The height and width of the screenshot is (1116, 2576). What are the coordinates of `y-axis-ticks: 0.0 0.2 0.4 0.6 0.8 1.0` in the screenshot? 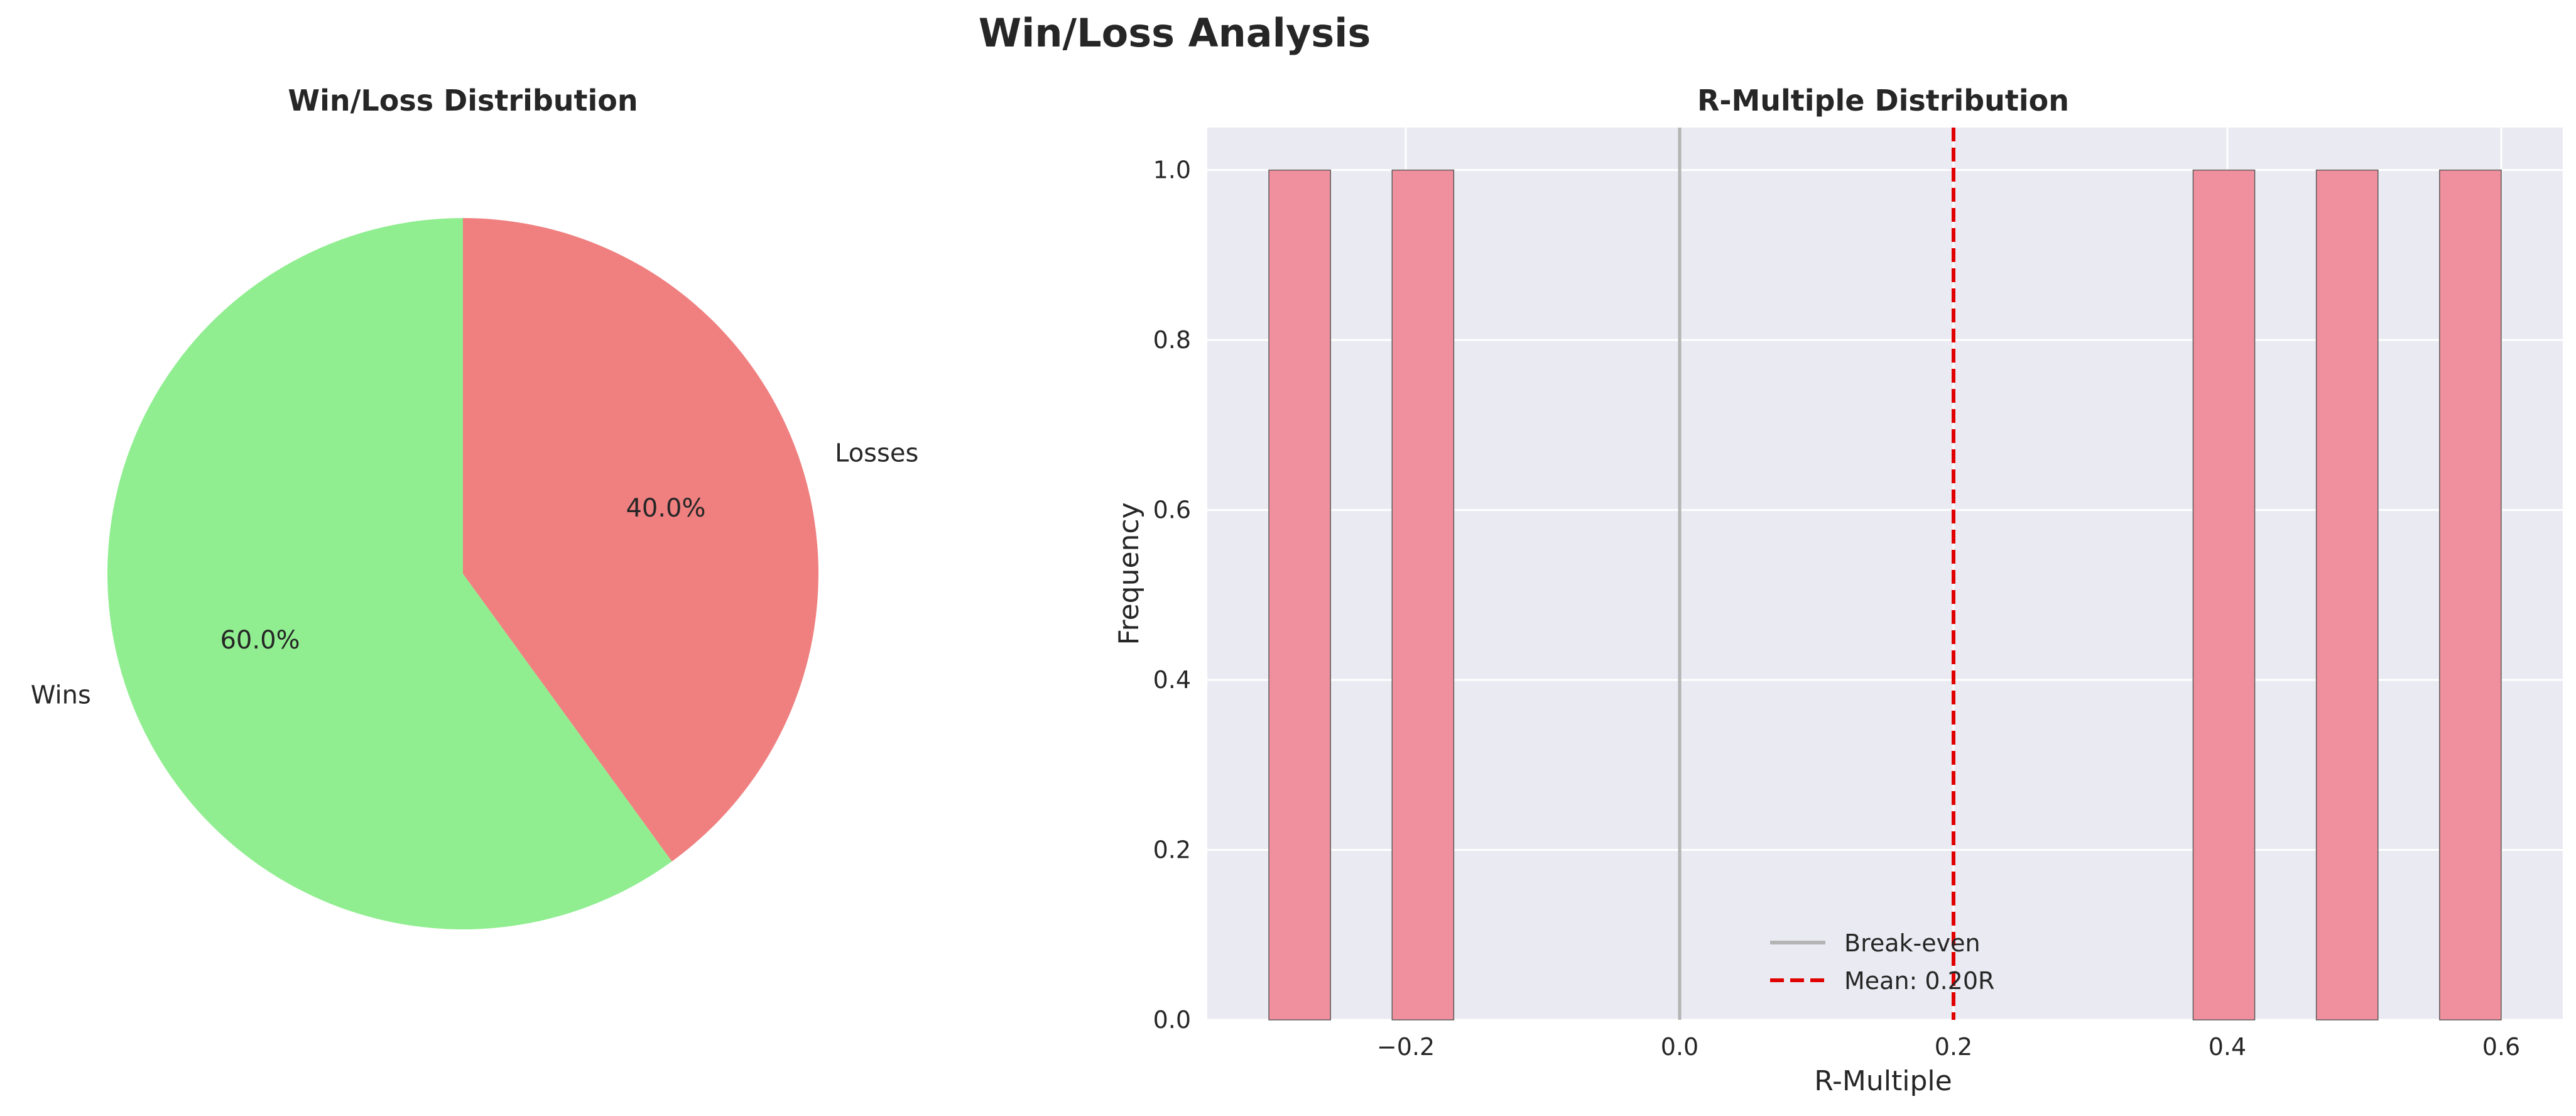 It's located at (1172, 595).